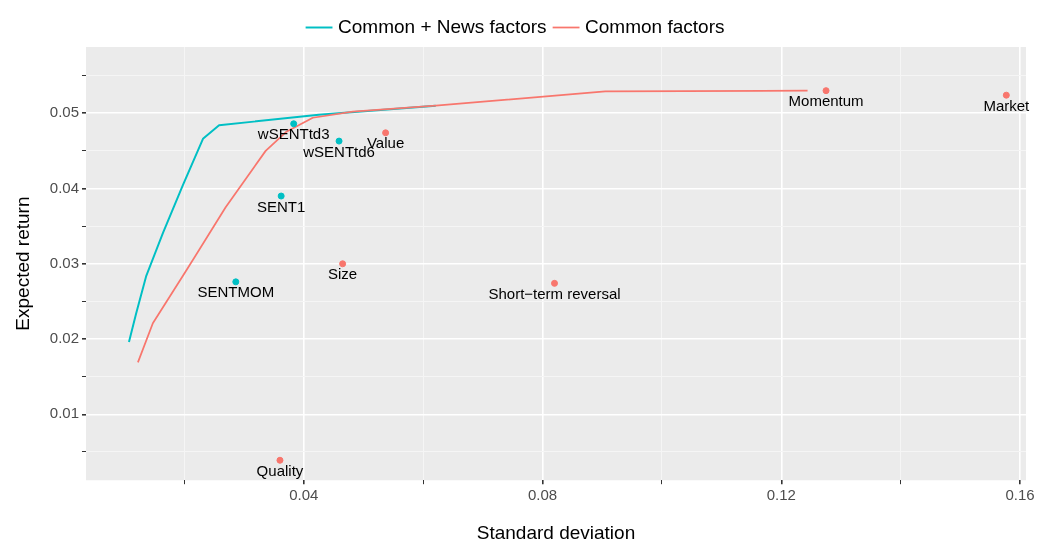 The height and width of the screenshot is (557, 1046). What do you see at coordinates (236, 292) in the screenshot?
I see `data-label: SENTMOM` at bounding box center [236, 292].